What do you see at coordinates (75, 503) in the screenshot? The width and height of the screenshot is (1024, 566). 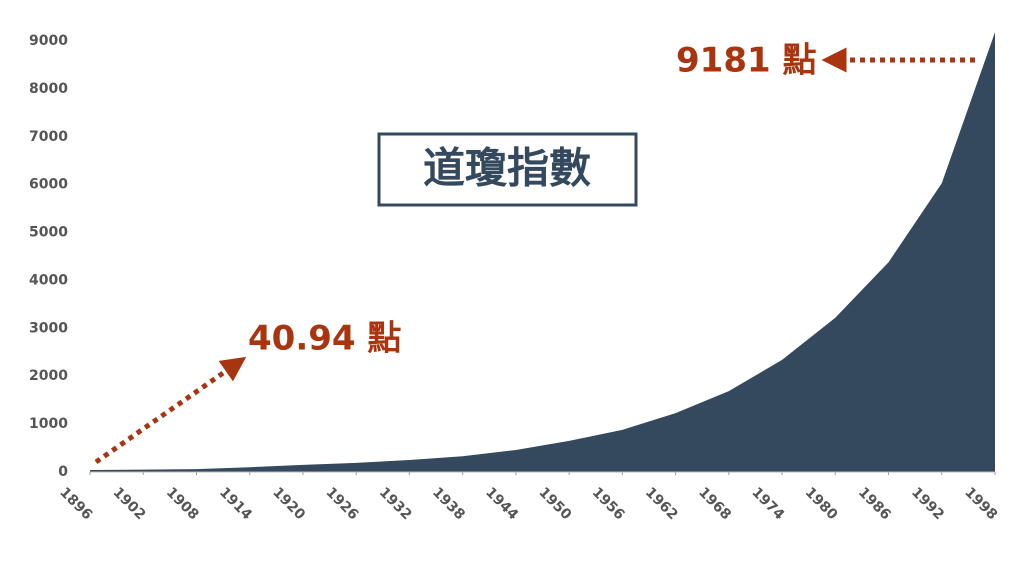 I see `x-tick-label: 1896` at bounding box center [75, 503].